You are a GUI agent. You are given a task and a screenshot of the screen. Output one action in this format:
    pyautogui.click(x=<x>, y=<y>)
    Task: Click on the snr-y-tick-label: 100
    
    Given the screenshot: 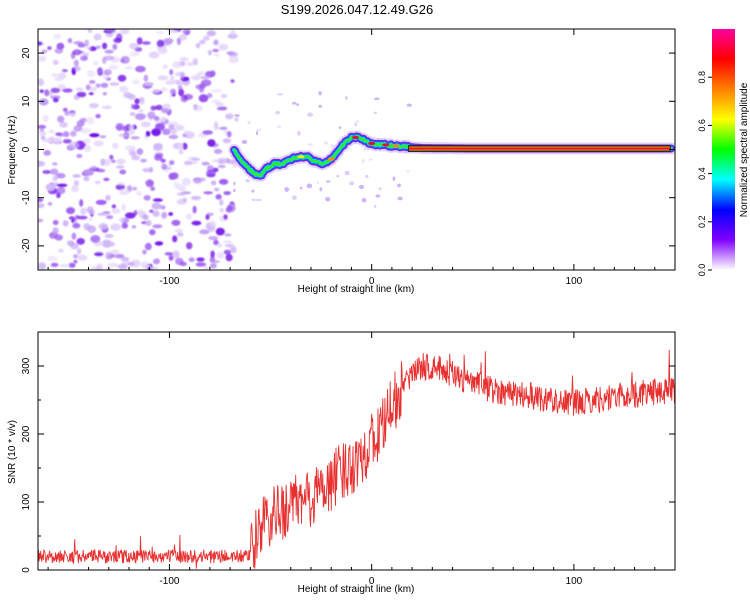 What is the action you would take?
    pyautogui.click(x=26, y=501)
    